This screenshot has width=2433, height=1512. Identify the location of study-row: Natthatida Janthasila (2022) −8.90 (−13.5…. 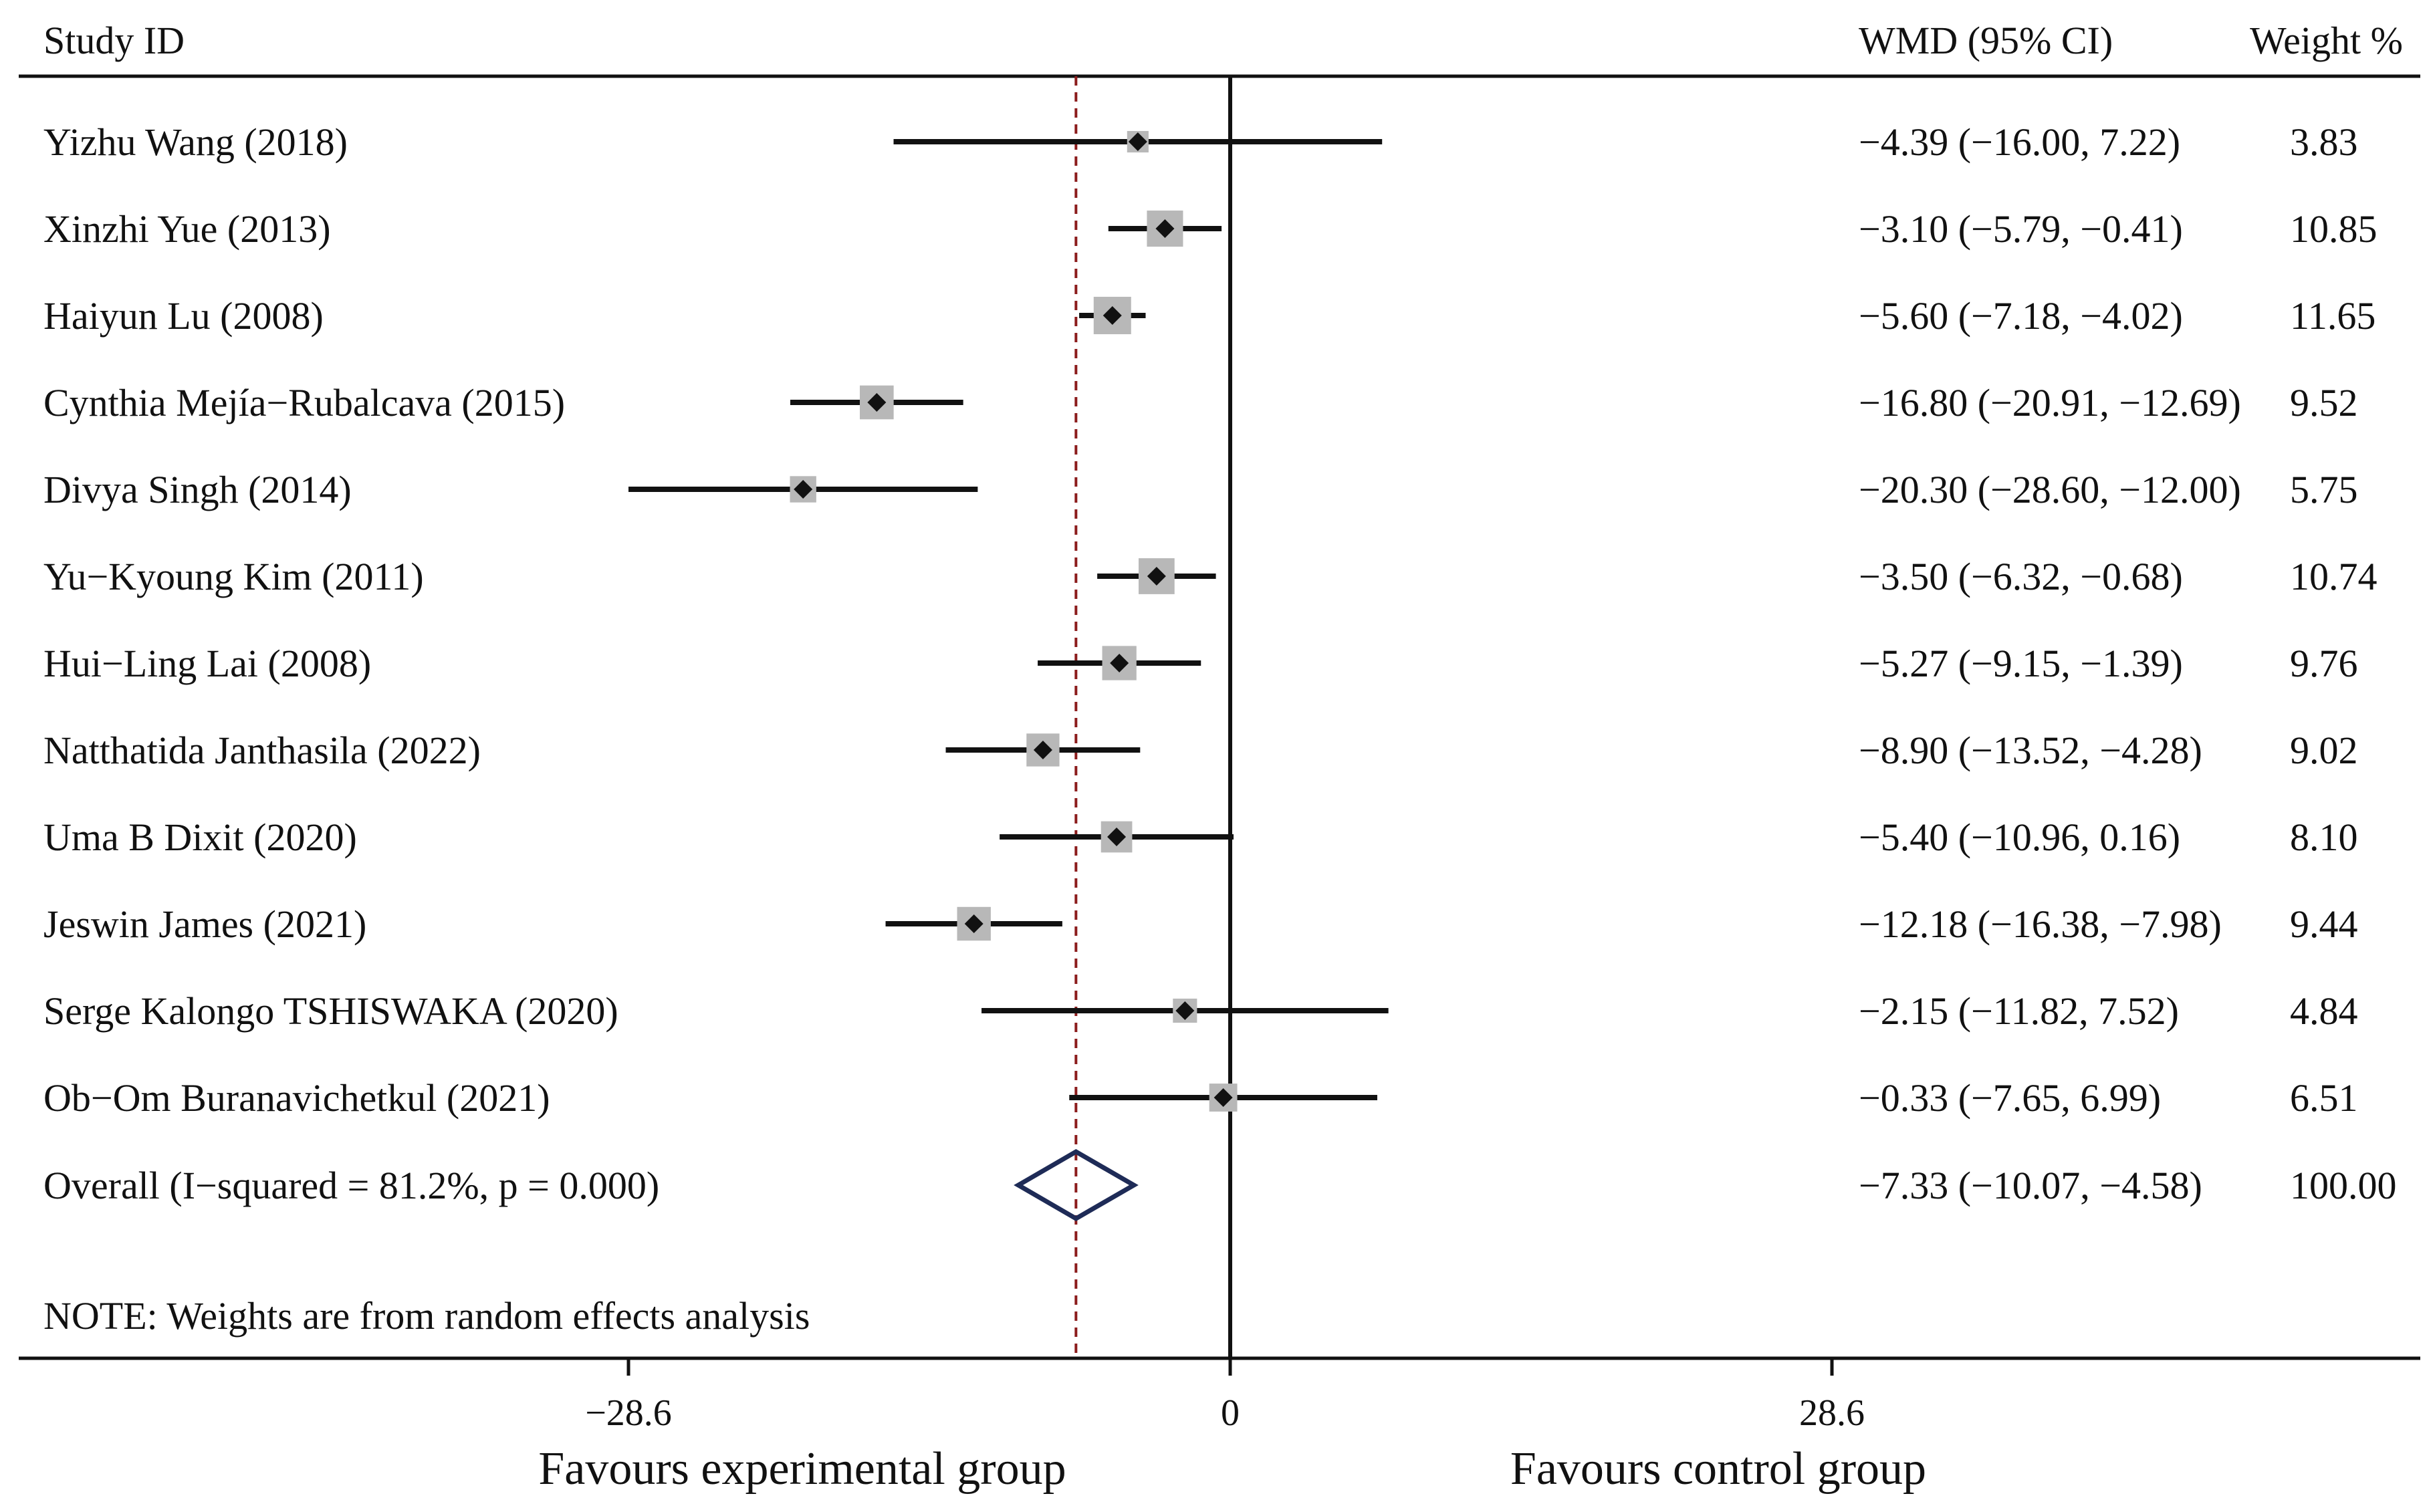
(1201, 750).